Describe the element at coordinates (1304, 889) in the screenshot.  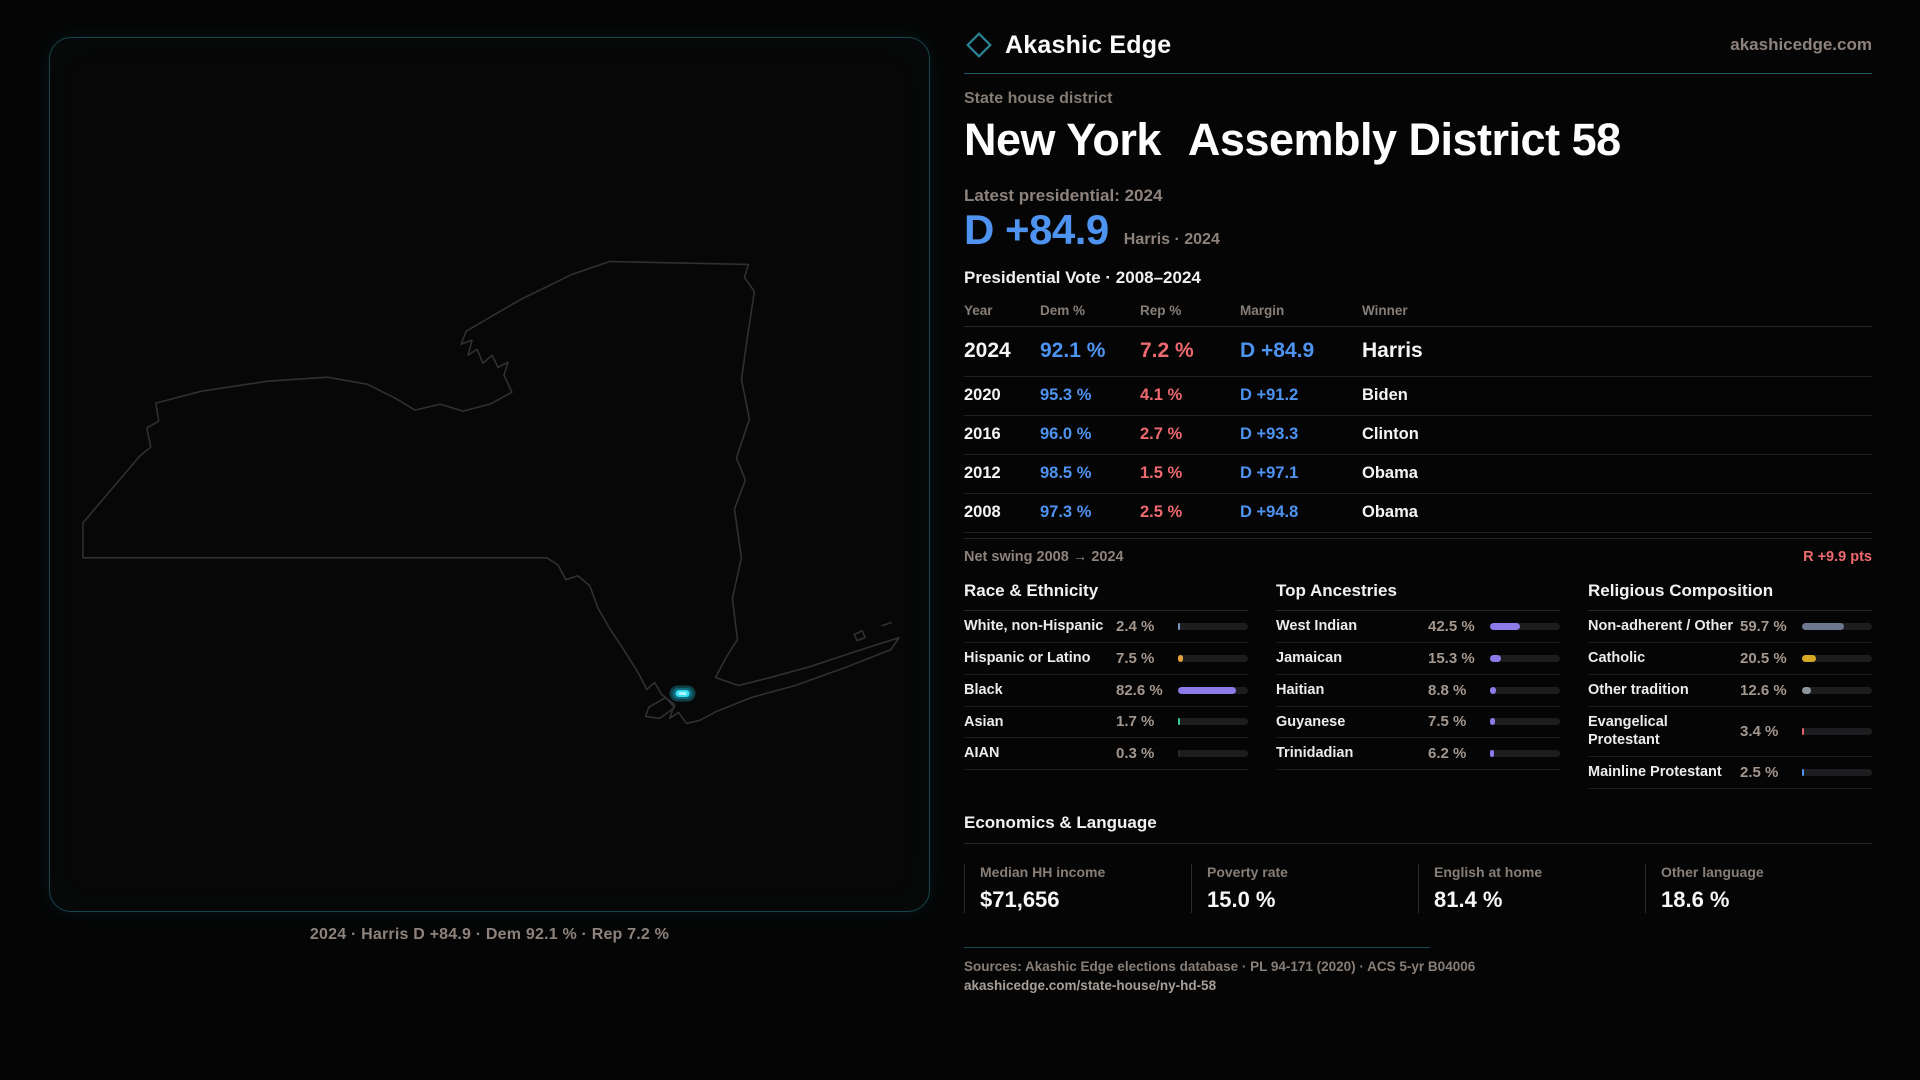
I see `stat-card: Poverty rate 15.0 %` at that location.